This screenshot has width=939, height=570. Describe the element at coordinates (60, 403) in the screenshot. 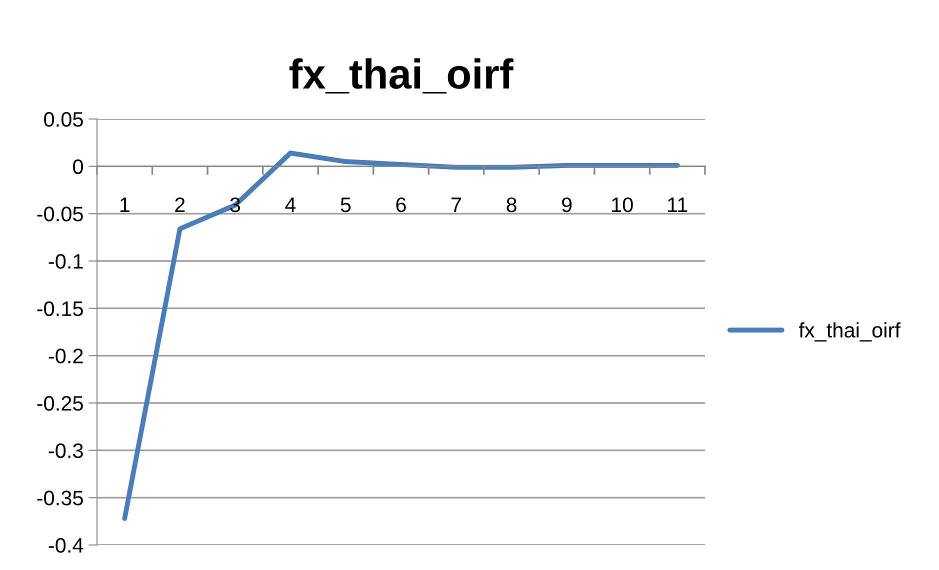

I see `y-tick-label: -0.25` at that location.